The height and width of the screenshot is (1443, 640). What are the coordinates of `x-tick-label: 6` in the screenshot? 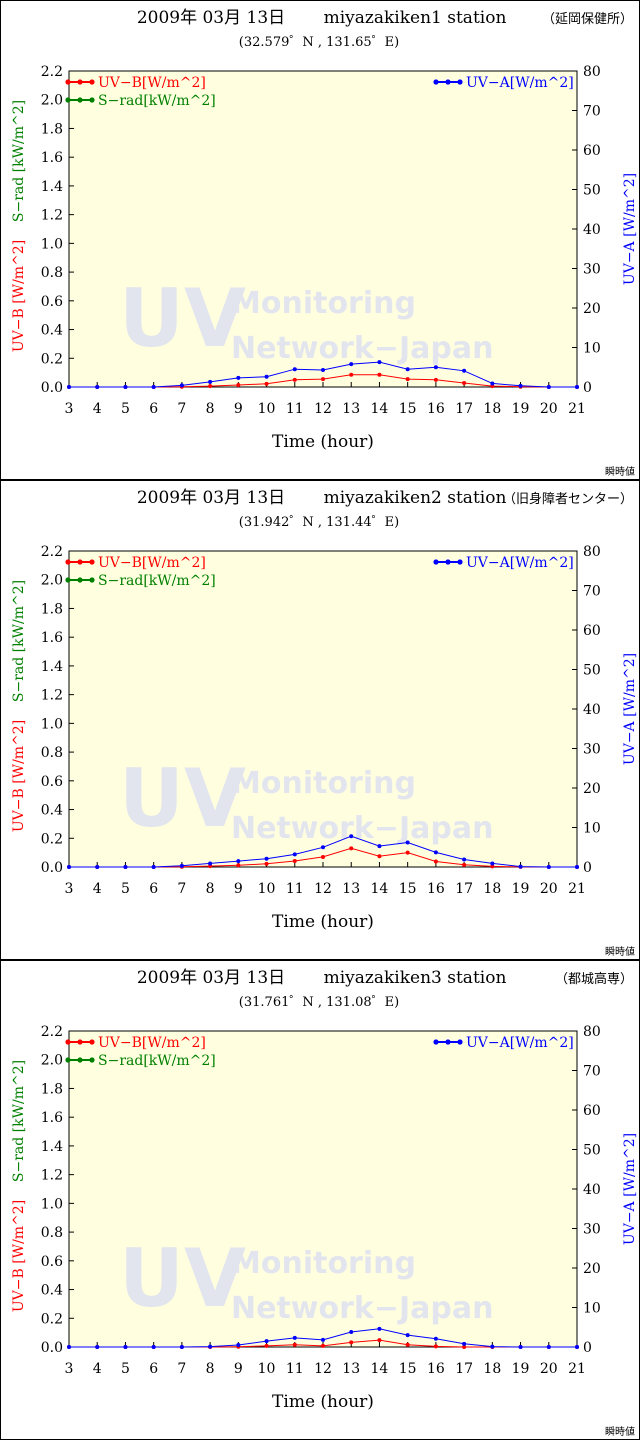 It's located at (153, 889).